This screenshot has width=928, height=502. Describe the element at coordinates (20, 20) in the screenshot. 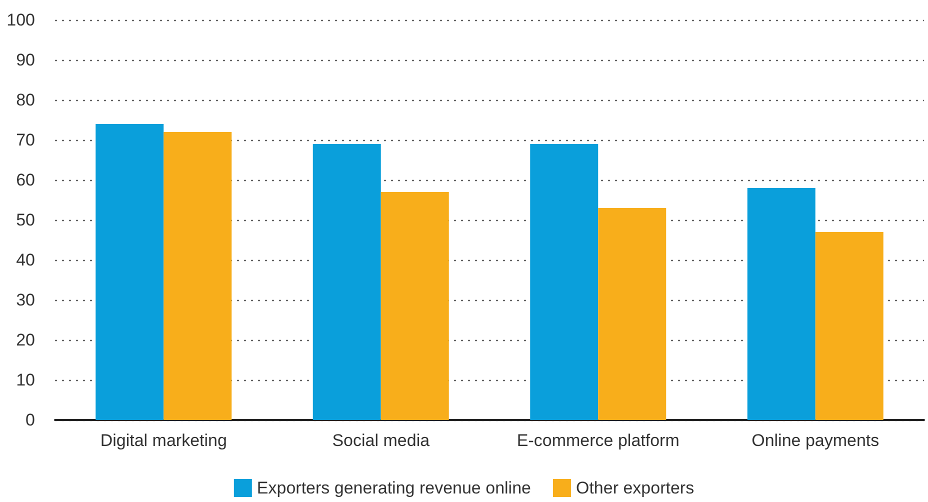

I see `y-tick-label: 100` at that location.